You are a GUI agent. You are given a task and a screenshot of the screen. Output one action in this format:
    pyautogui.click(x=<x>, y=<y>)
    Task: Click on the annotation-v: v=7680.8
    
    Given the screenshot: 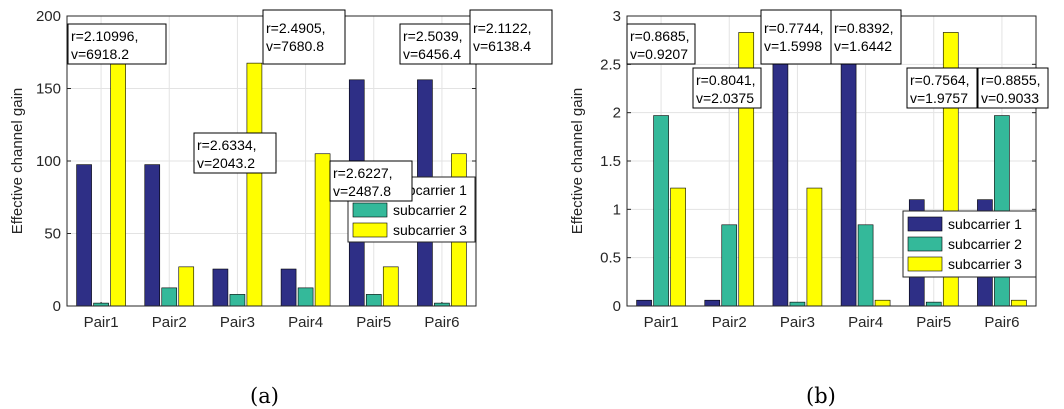 What is the action you would take?
    pyautogui.click(x=295, y=46)
    